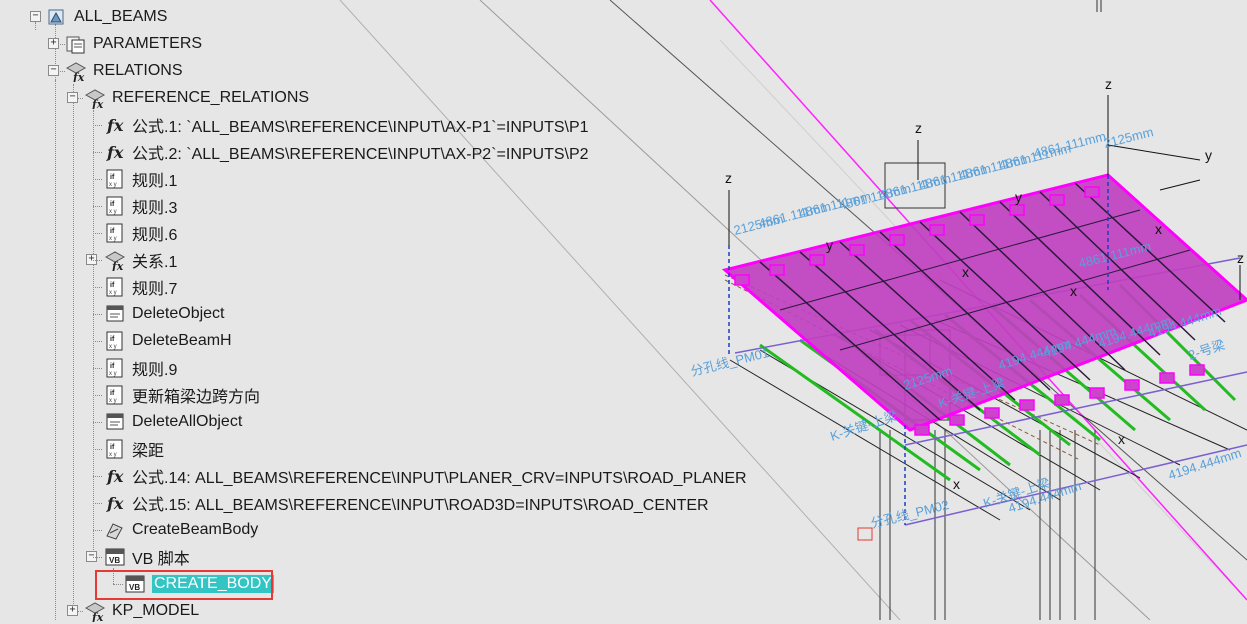 Image resolution: width=1247 pixels, height=624 pixels. I want to click on dimension-label: 2-号梁, so click(1206, 350).